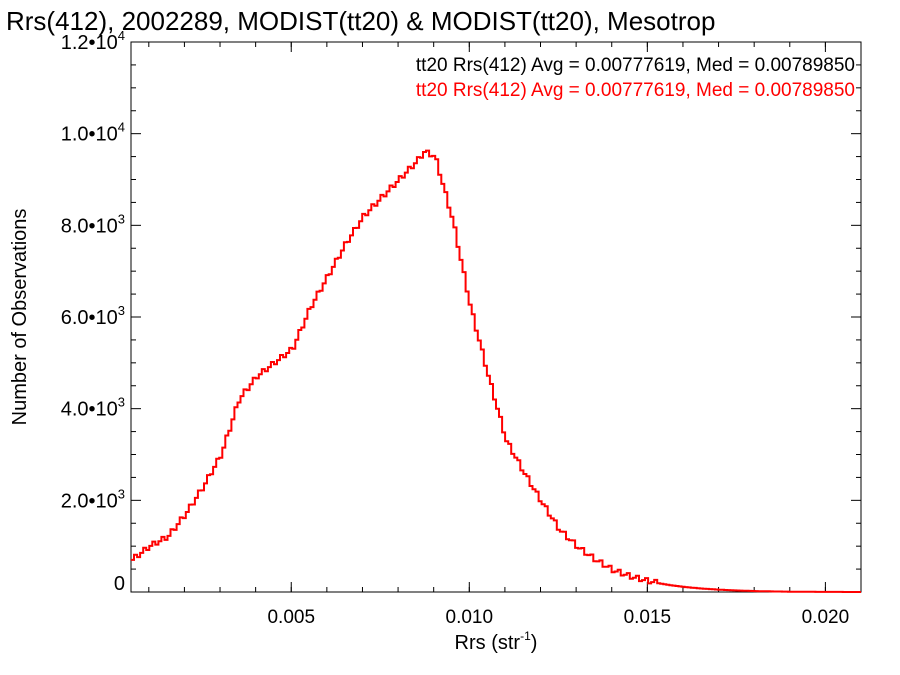 Image resolution: width=900 pixels, height=675 pixels. I want to click on y-tick-mantissa: 0, so click(119, 584).